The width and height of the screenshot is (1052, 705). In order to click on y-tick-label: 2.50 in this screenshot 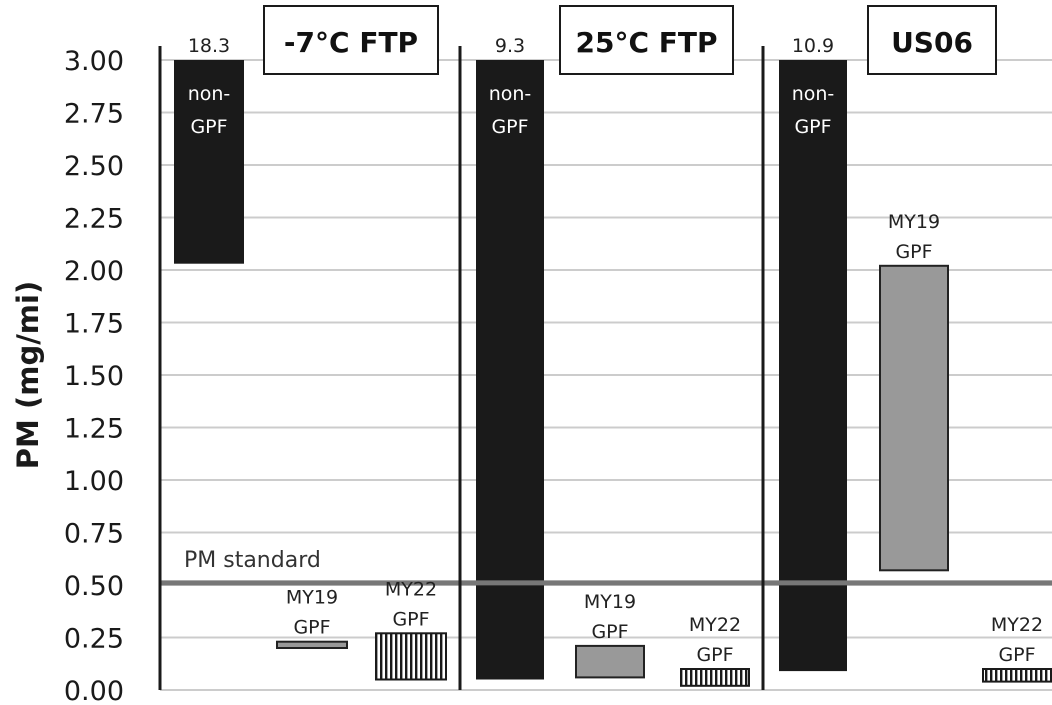, I will do `click(94, 166)`.